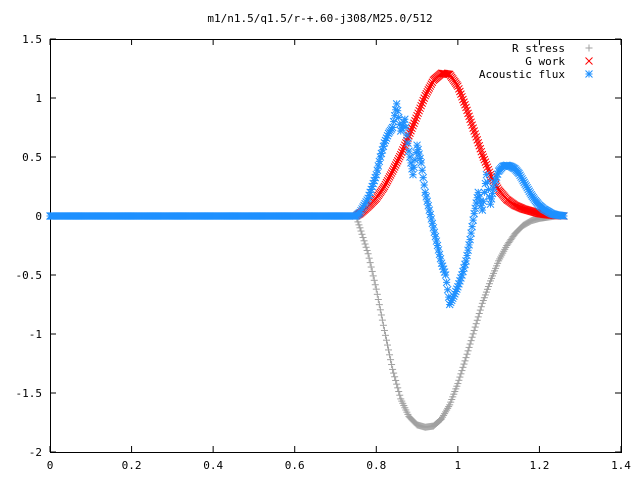 This screenshot has width=640, height=480. I want to click on chart-title: m1/n1.5/q1.5/r-+.60-j308/M25.0/512, so click(319, 18).